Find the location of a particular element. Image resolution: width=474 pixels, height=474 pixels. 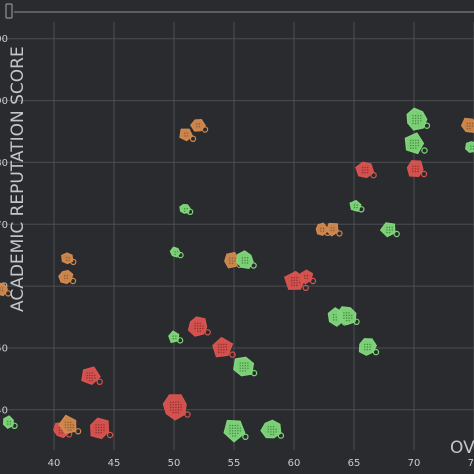

x-tick-labels: 40 45 50 55 60 65 70 75 is located at coordinates (261, 463).